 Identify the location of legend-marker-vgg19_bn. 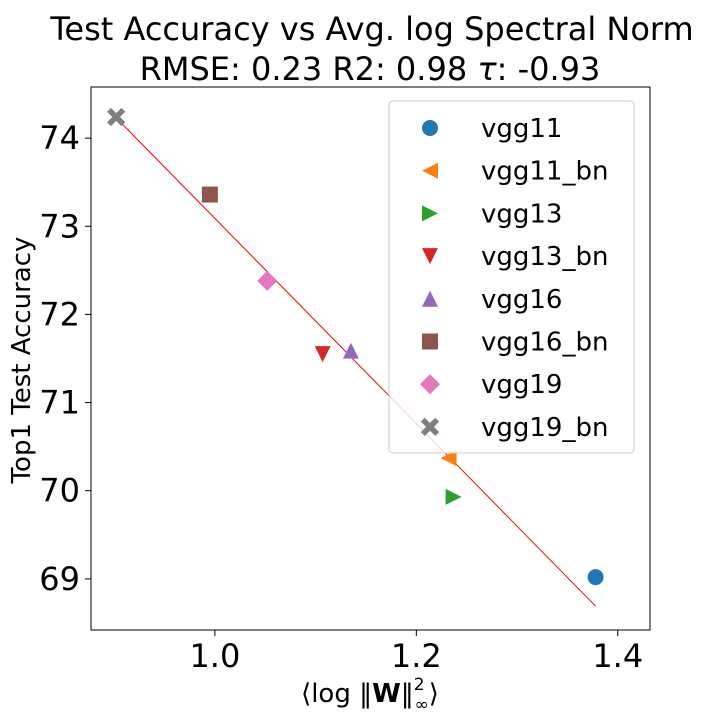
(430, 427).